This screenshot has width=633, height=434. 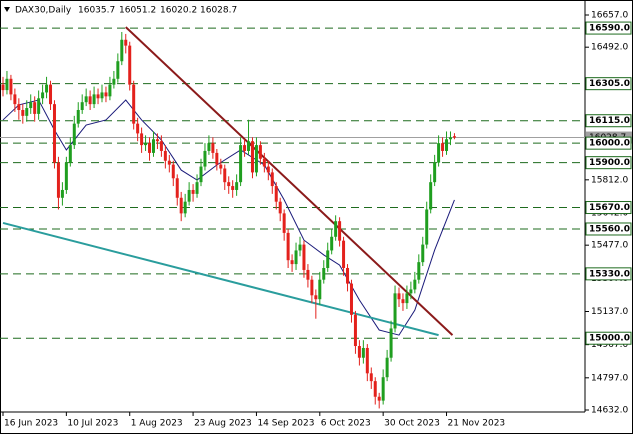 What do you see at coordinates (92, 424) in the screenshot?
I see `x-tick-label: 10 Jul 2023` at bounding box center [92, 424].